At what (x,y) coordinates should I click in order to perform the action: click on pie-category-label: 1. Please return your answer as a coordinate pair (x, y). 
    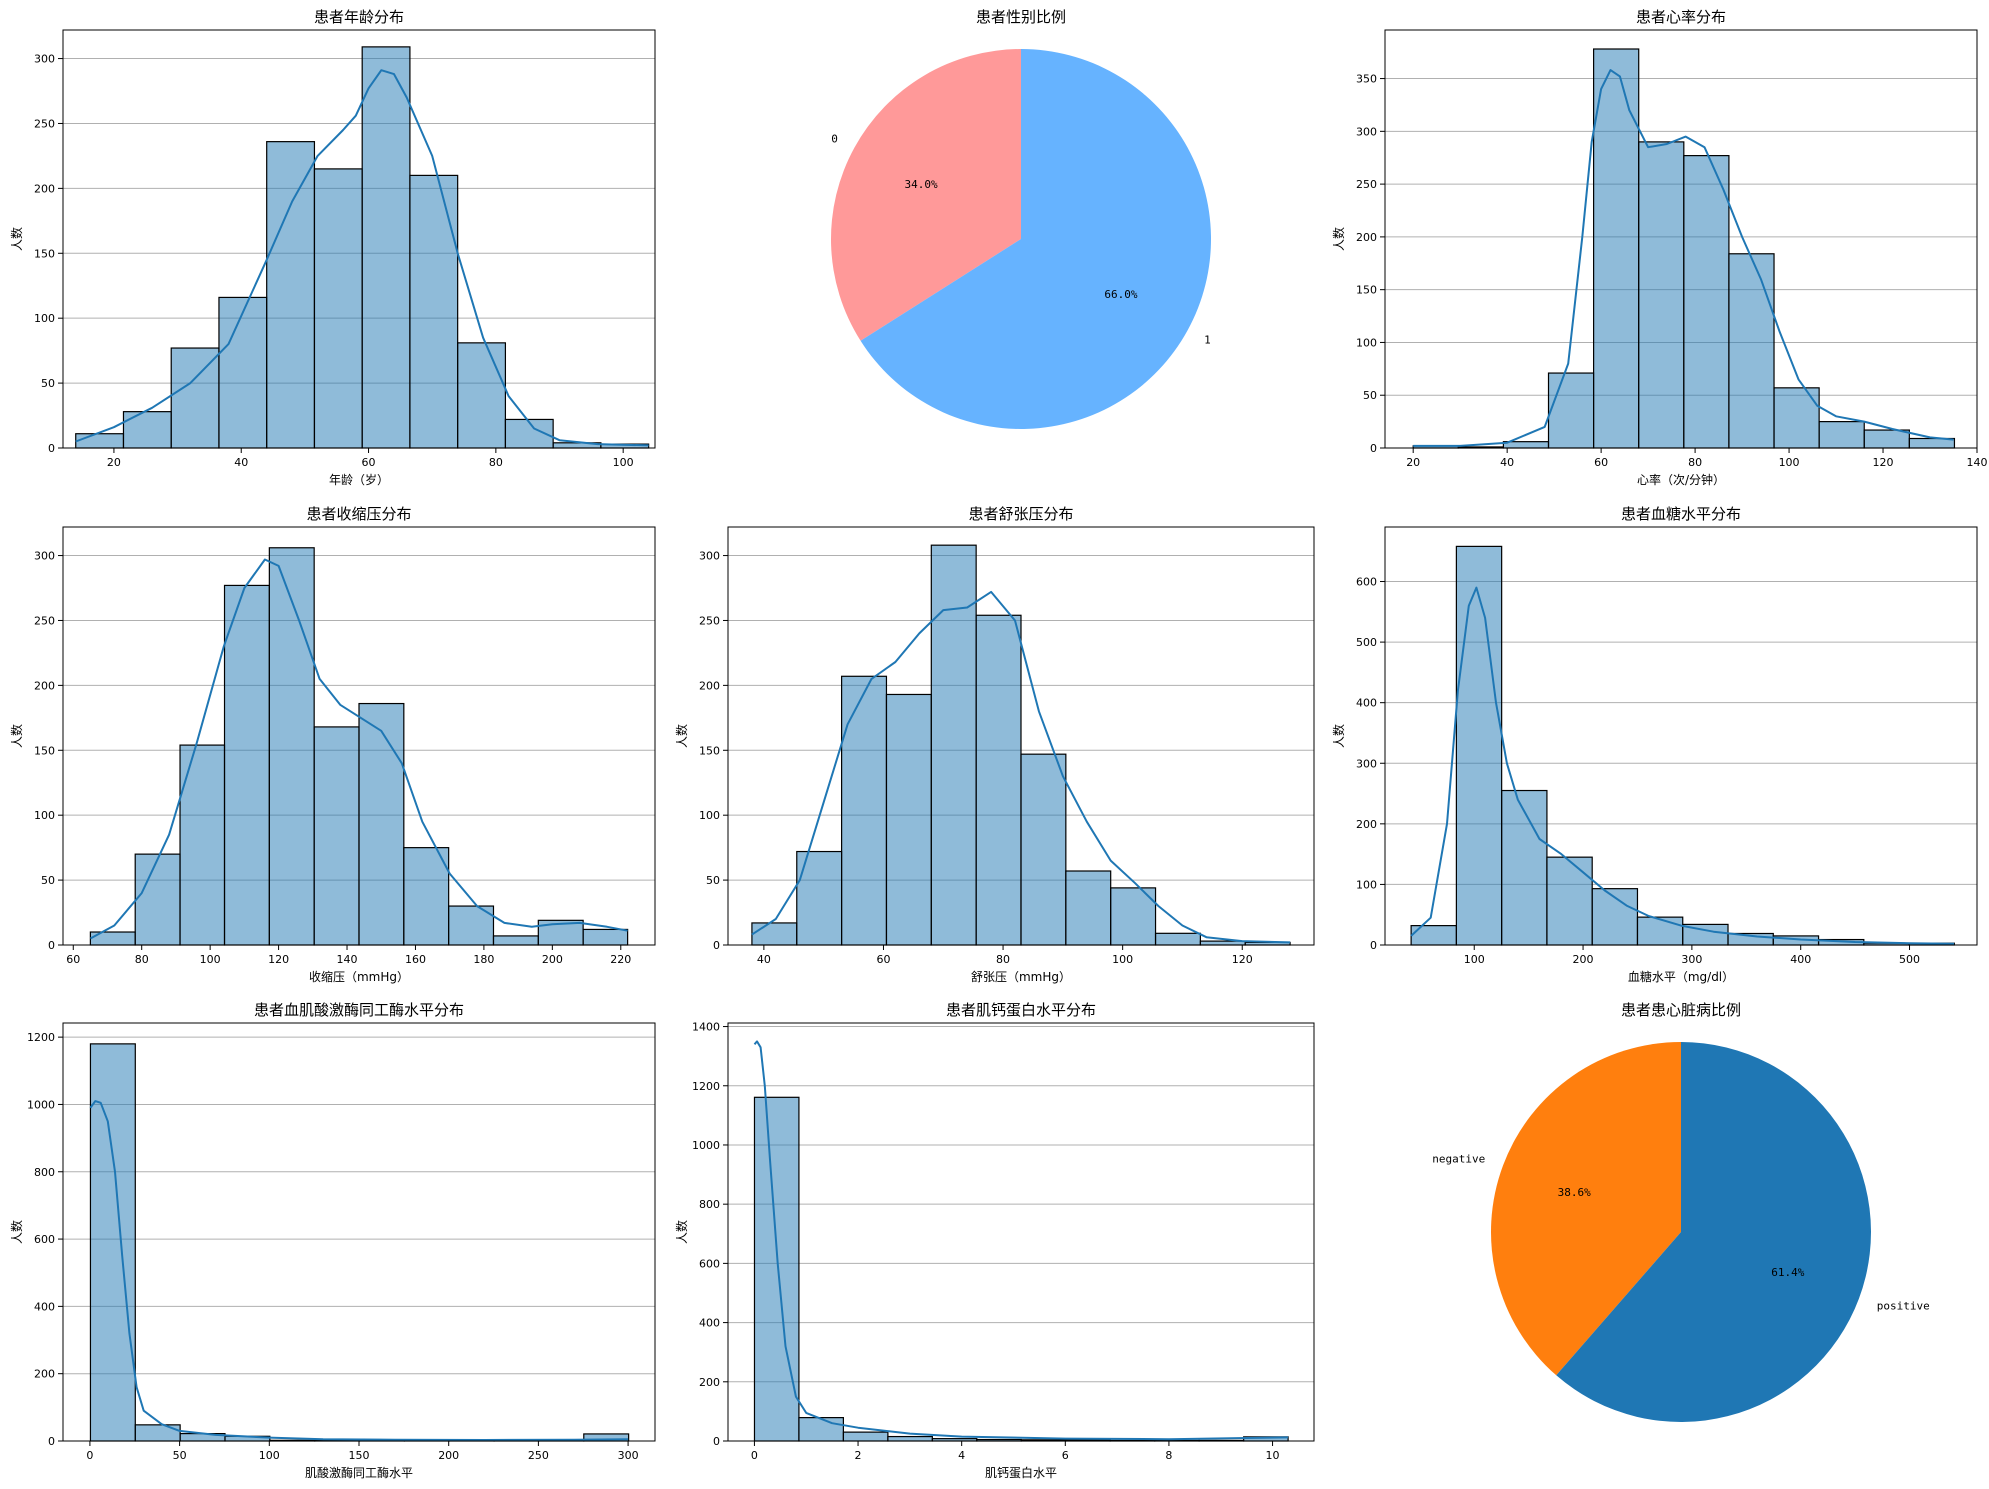
    Looking at the image, I should click on (1207, 340).